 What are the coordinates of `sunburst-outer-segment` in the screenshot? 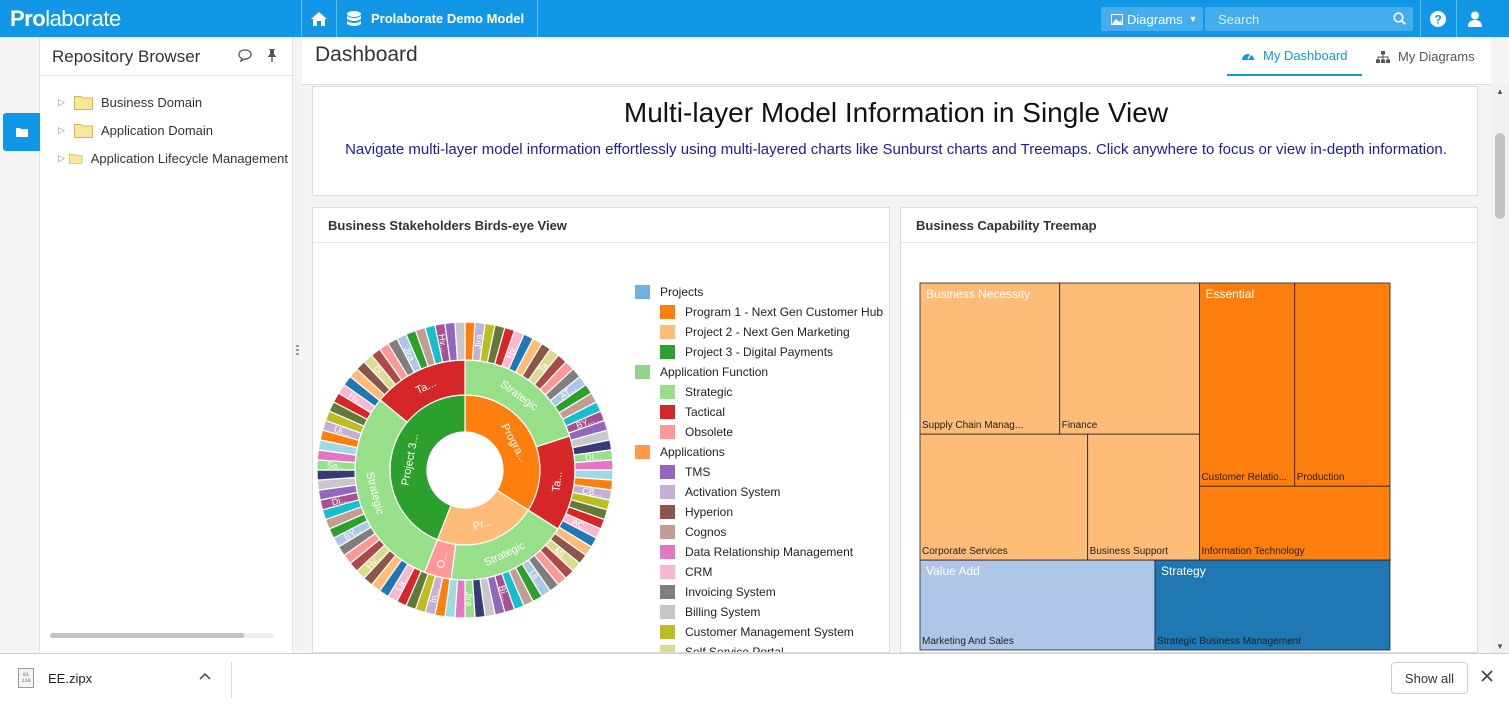 It's located at (460, 341).